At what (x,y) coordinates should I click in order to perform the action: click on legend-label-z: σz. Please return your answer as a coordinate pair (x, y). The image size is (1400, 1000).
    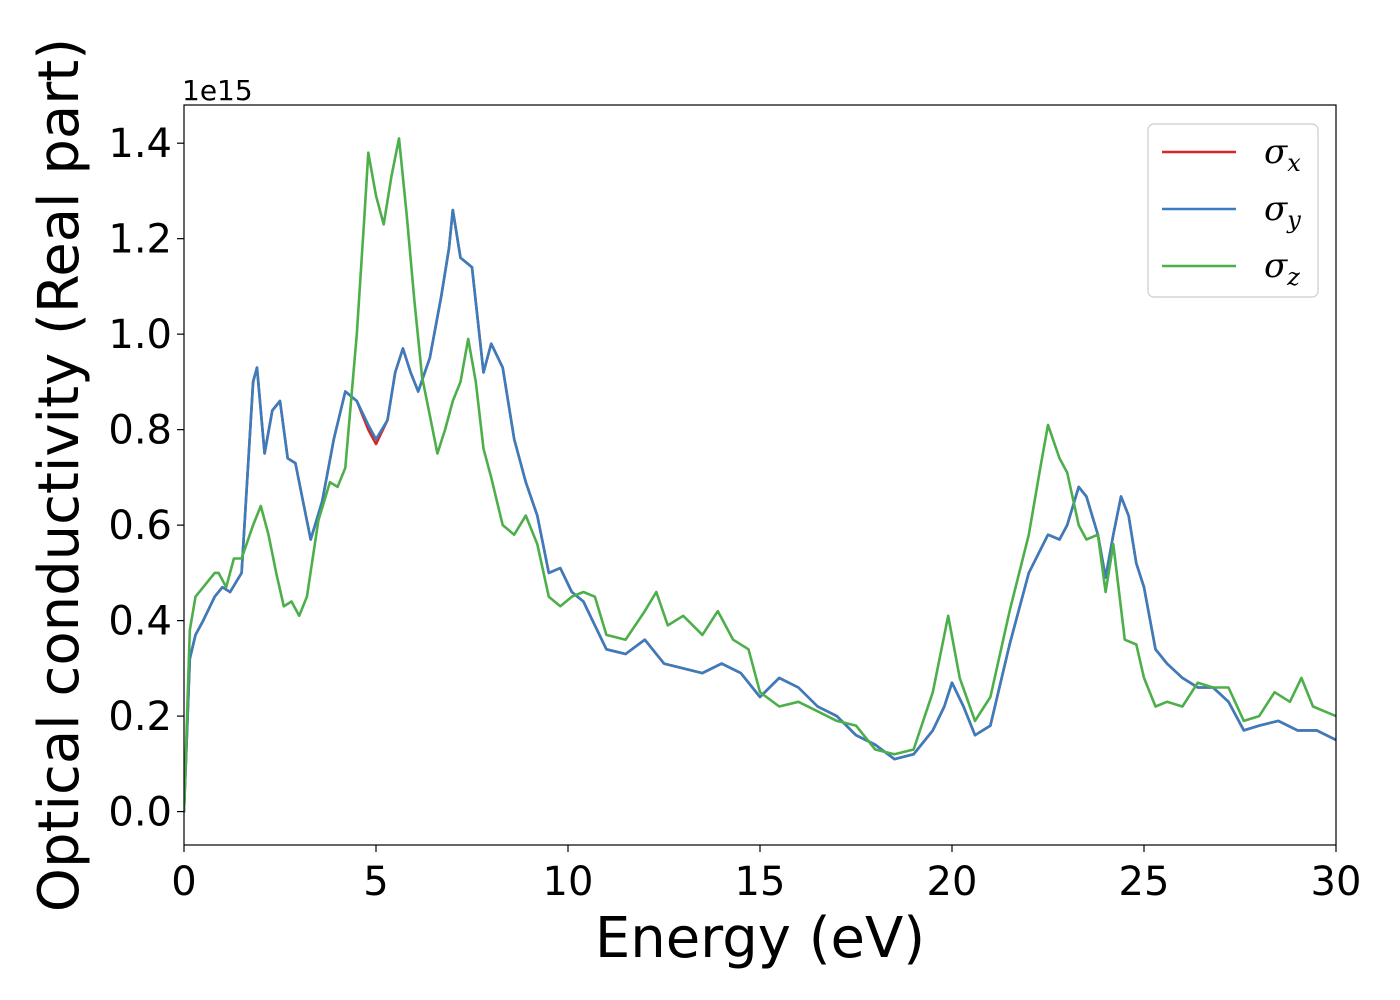
    Looking at the image, I should click on (1282, 268).